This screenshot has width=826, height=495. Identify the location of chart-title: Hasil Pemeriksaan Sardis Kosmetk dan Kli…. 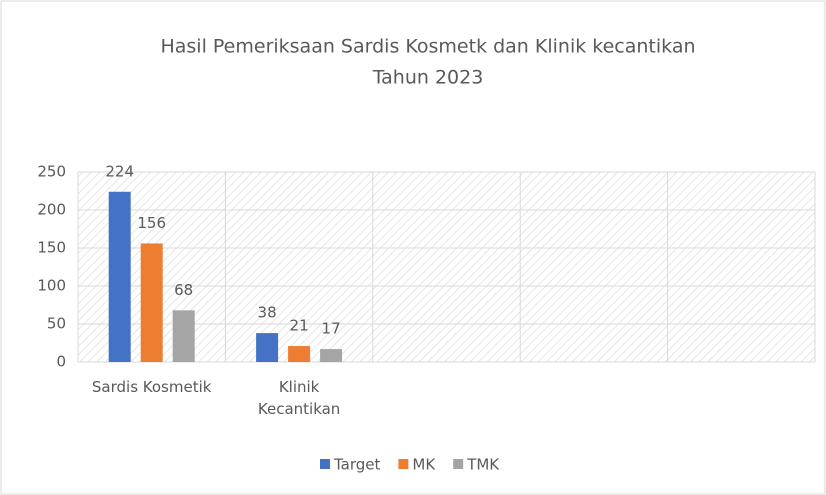
(427, 47).